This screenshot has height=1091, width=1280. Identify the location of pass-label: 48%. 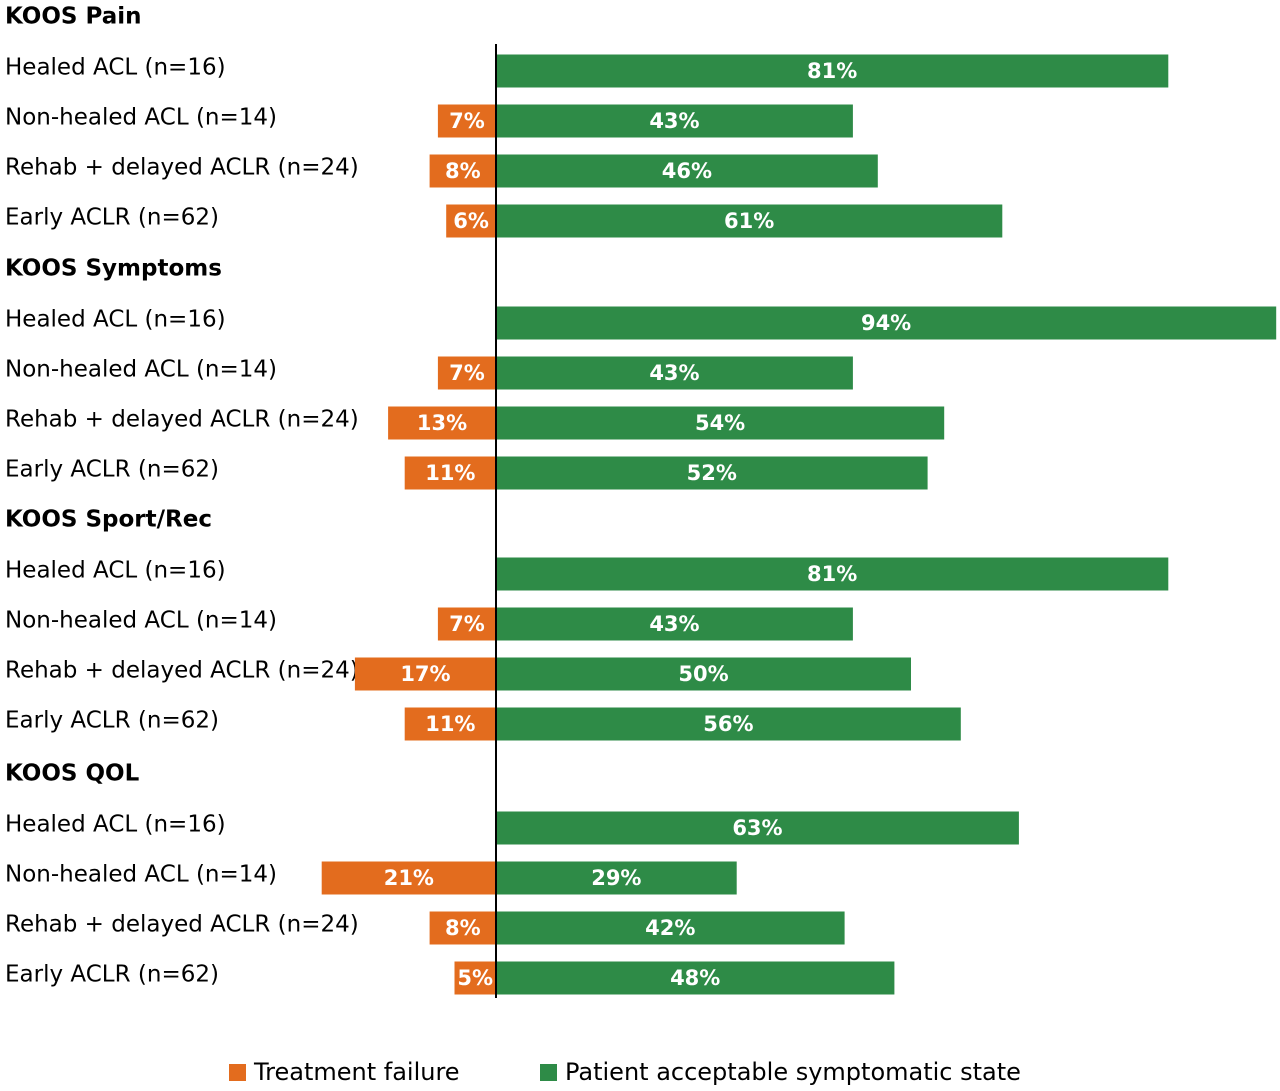
(695, 978).